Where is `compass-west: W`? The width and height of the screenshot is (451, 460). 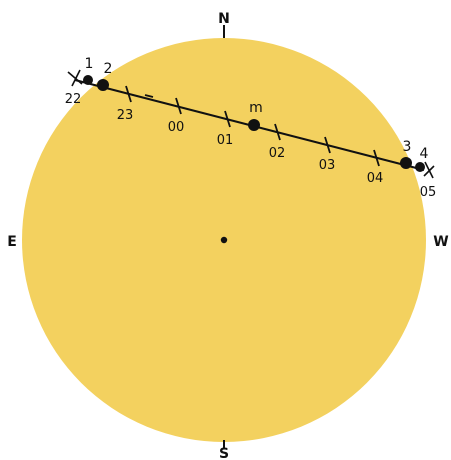
compass-west: W is located at coordinates (440, 242).